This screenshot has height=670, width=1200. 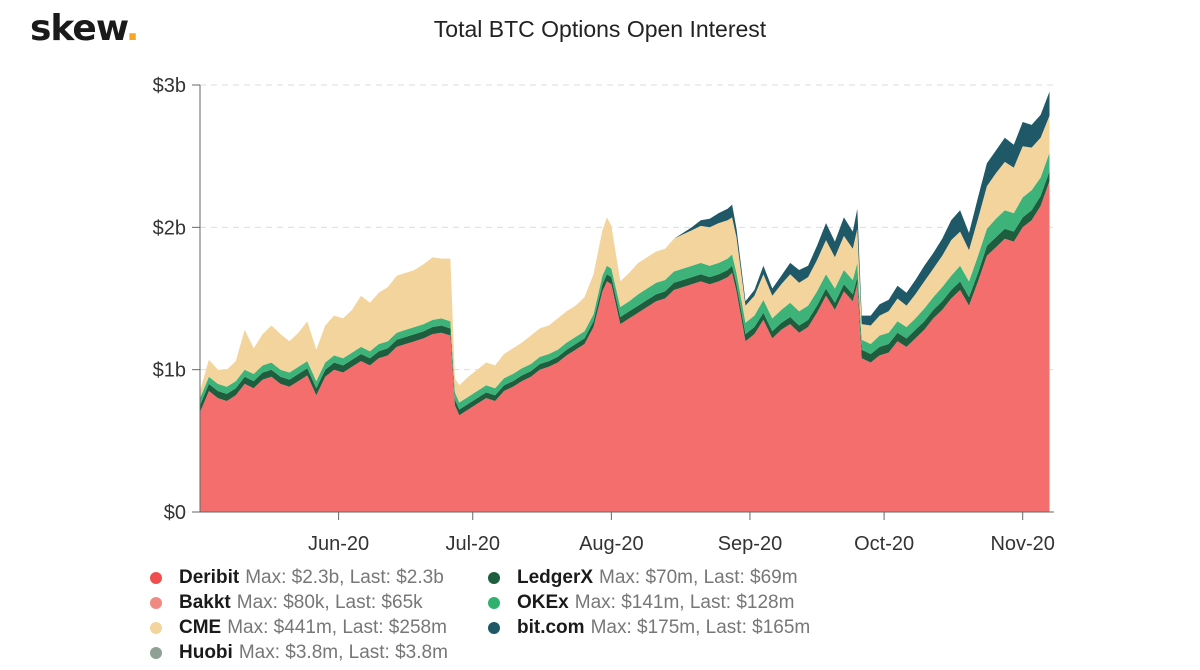 What do you see at coordinates (698, 577) in the screenshot?
I see `legend-series-stats: Max: $70m, Last: $69m` at bounding box center [698, 577].